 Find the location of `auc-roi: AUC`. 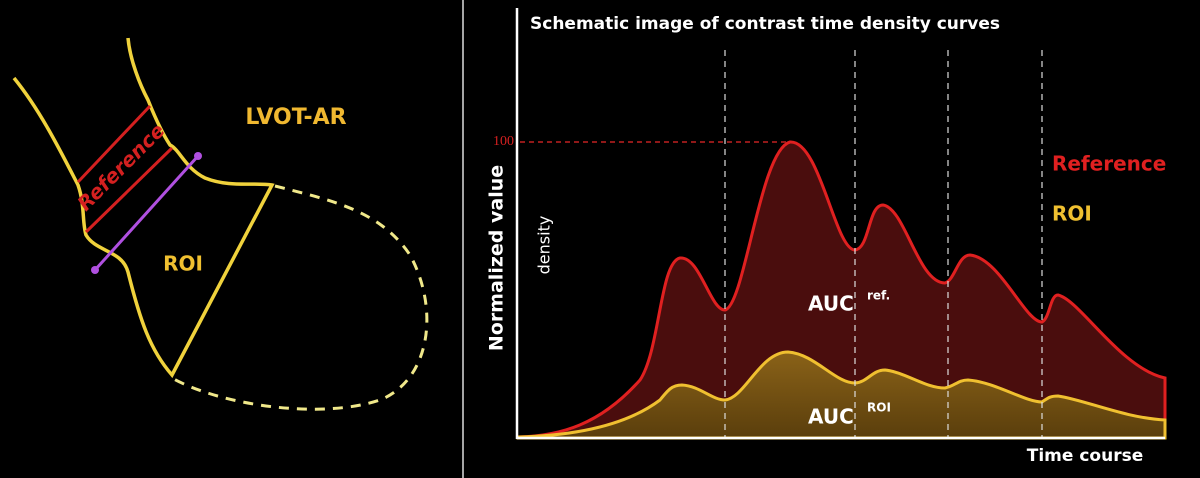

auc-roi: AUC is located at coordinates (831, 417).